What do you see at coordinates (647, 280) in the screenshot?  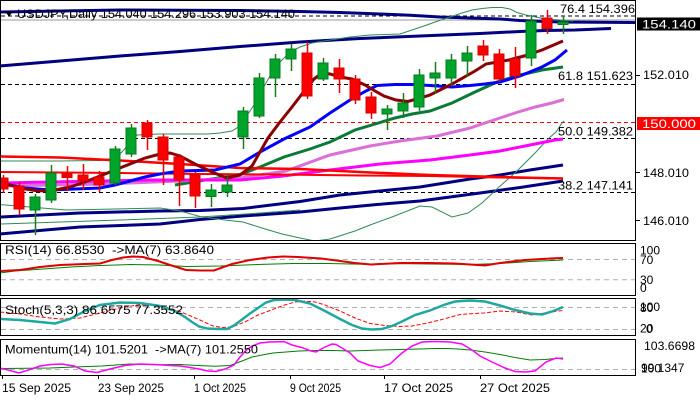 I see `svg-text: 30` at bounding box center [647, 280].